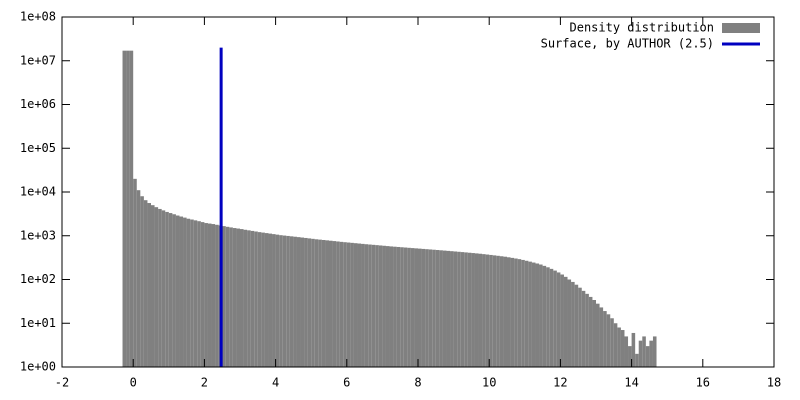 This screenshot has width=800, height=400. Describe the element at coordinates (627, 44) in the screenshot. I see `legend-label: Surface, by AUTHOR (2.5)` at that location.